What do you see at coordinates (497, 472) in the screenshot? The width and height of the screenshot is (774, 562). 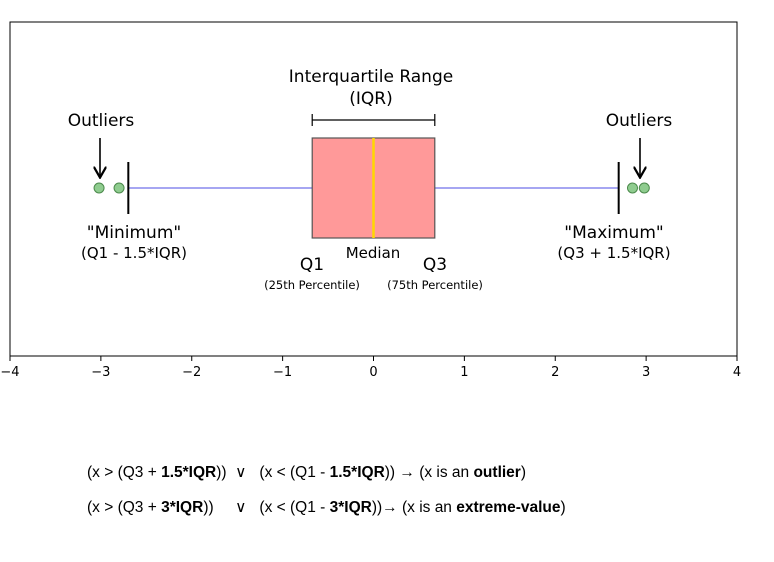 I see `formula1-bold3: outlier` at bounding box center [497, 472].